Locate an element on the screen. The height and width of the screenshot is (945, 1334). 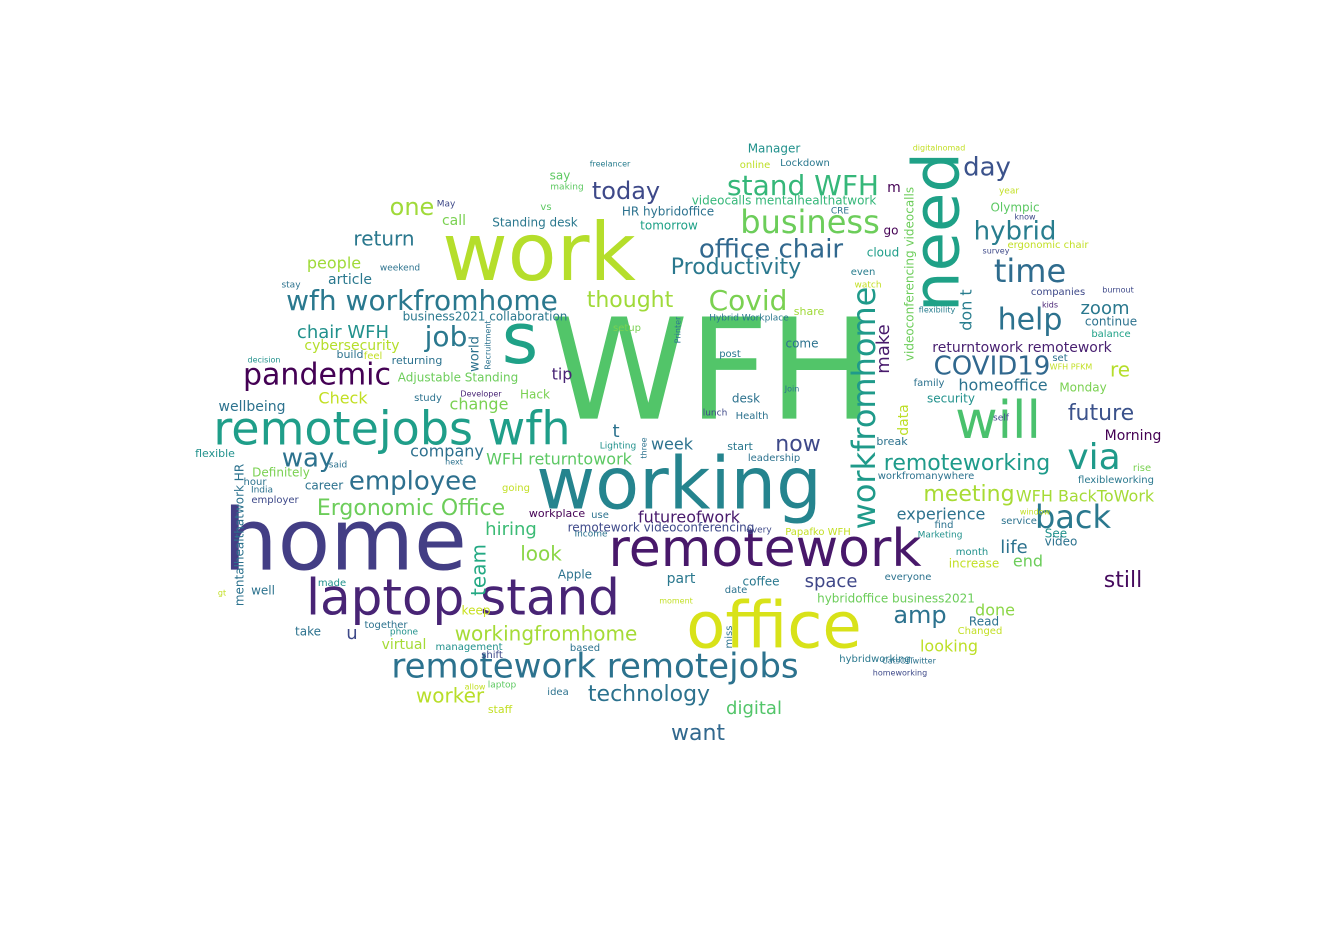
cloud-word: office is located at coordinates (774, 627).